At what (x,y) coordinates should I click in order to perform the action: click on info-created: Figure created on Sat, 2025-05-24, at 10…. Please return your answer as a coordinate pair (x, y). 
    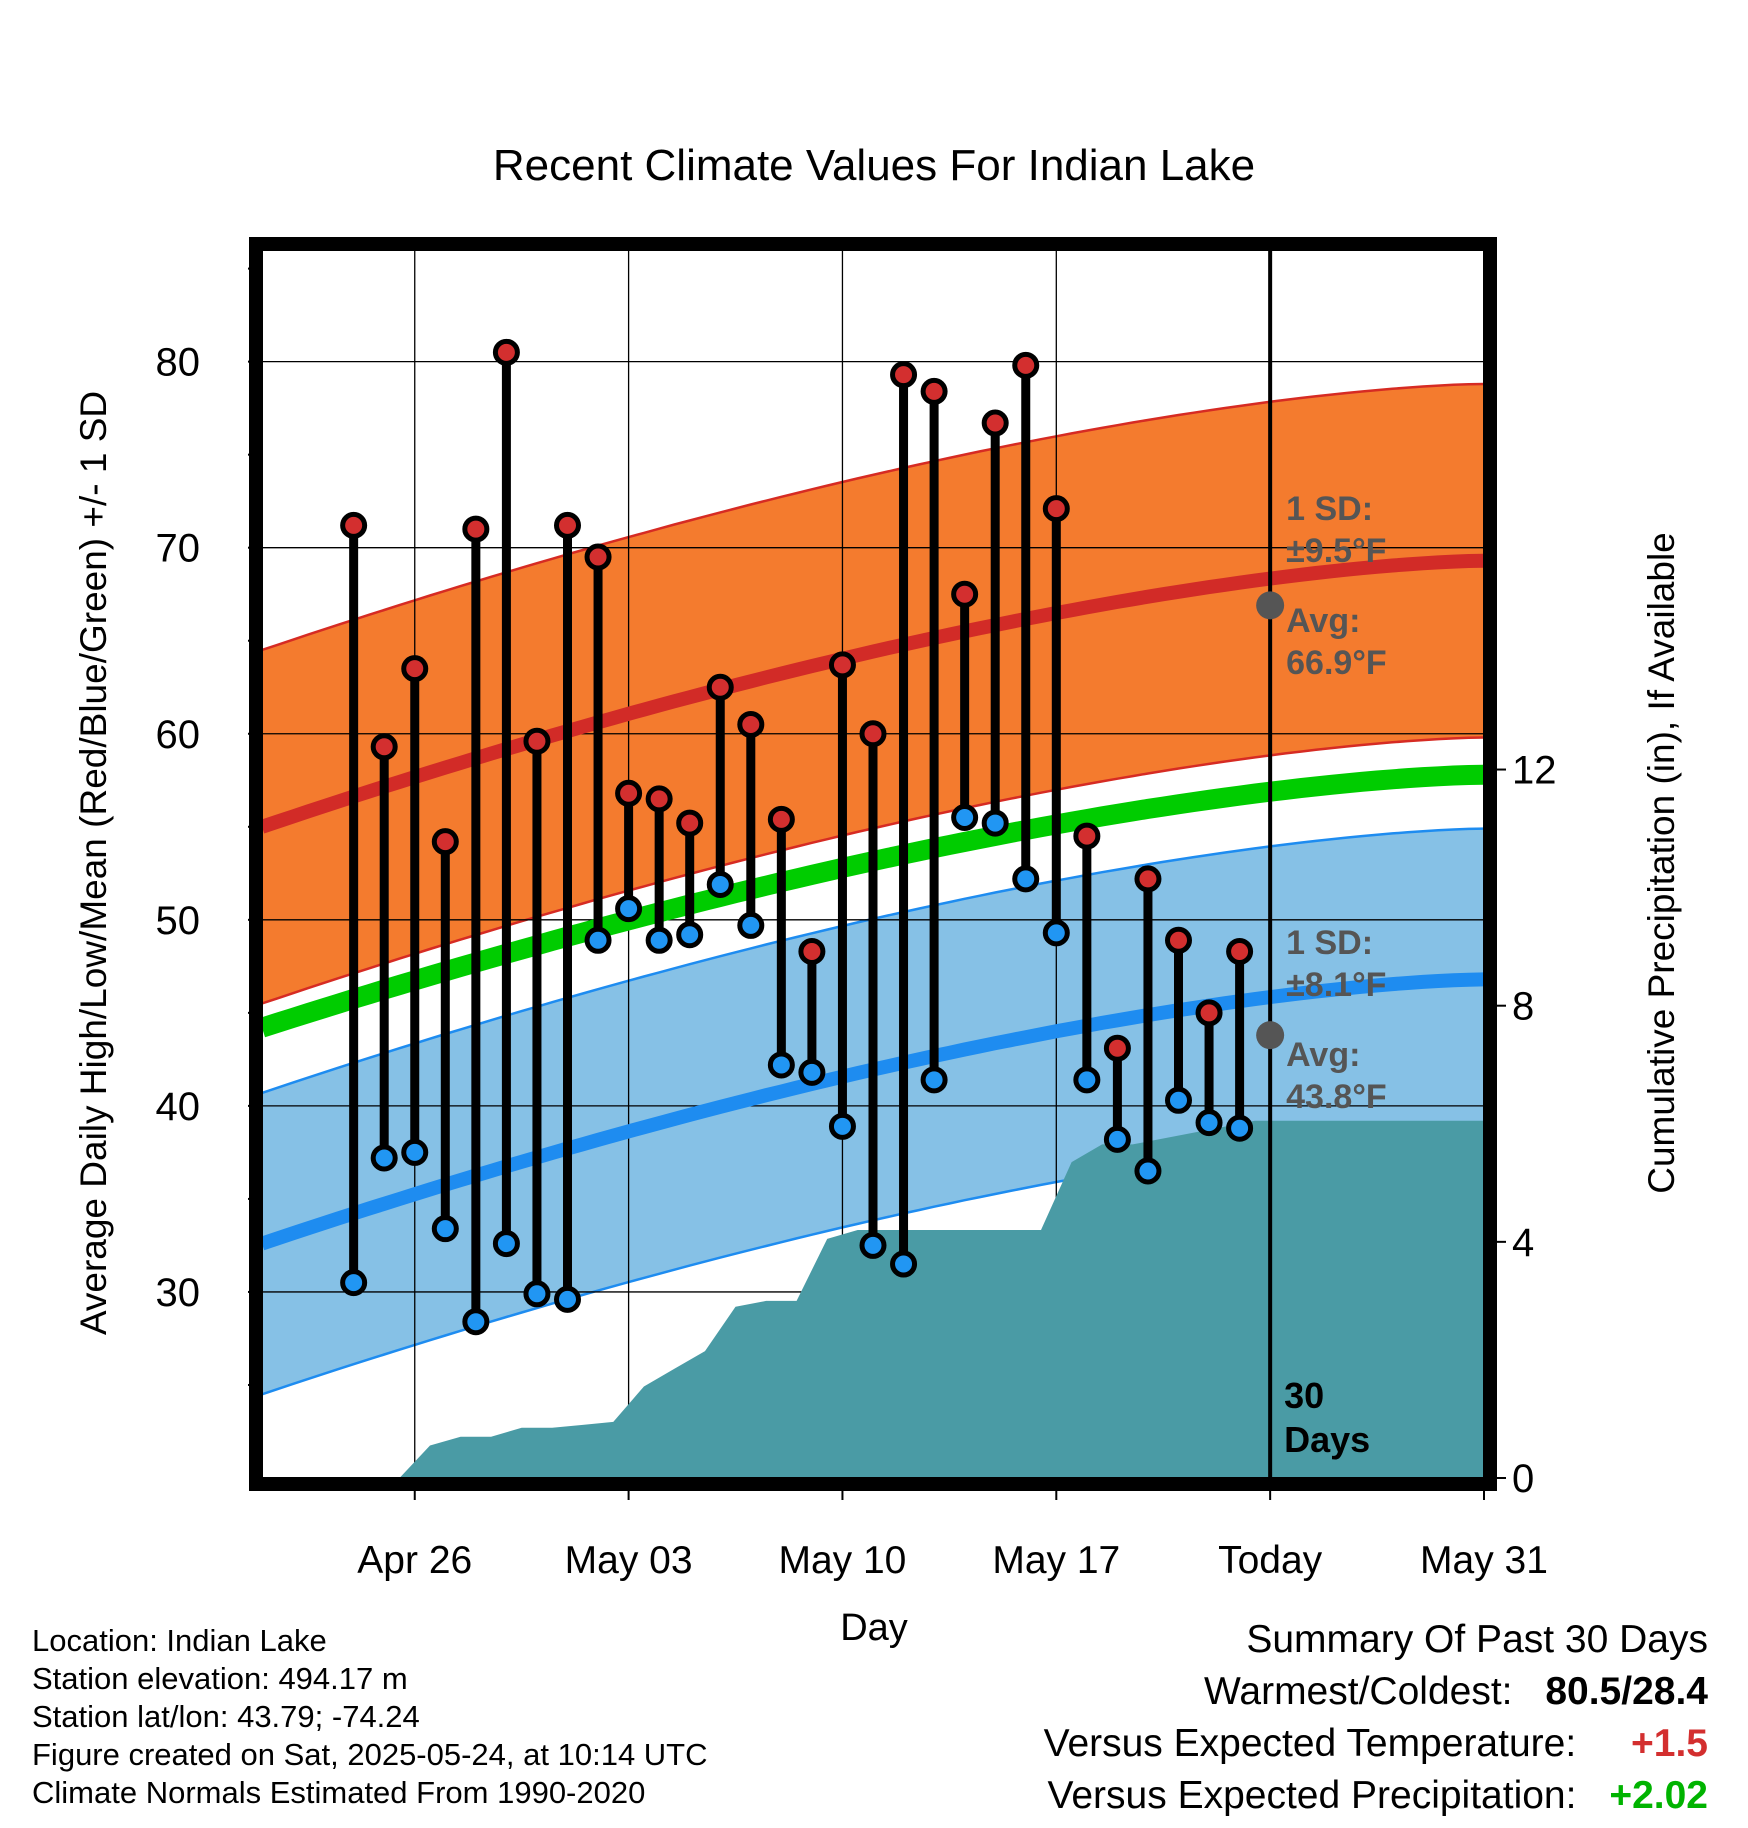
    Looking at the image, I should click on (370, 1754).